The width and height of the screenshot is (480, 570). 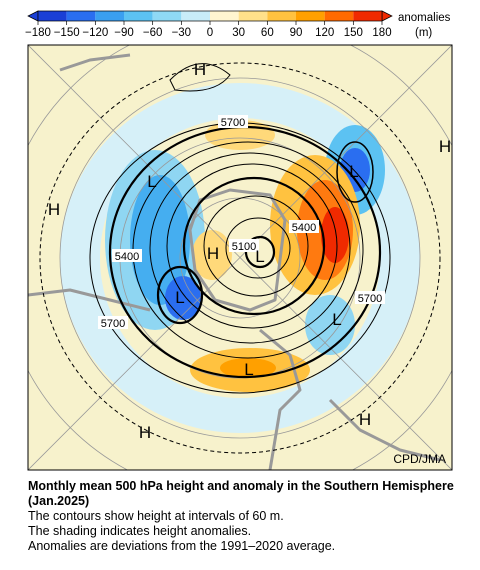 What do you see at coordinates (153, 33) in the screenshot?
I see `colorbar-tick-label: −60` at bounding box center [153, 33].